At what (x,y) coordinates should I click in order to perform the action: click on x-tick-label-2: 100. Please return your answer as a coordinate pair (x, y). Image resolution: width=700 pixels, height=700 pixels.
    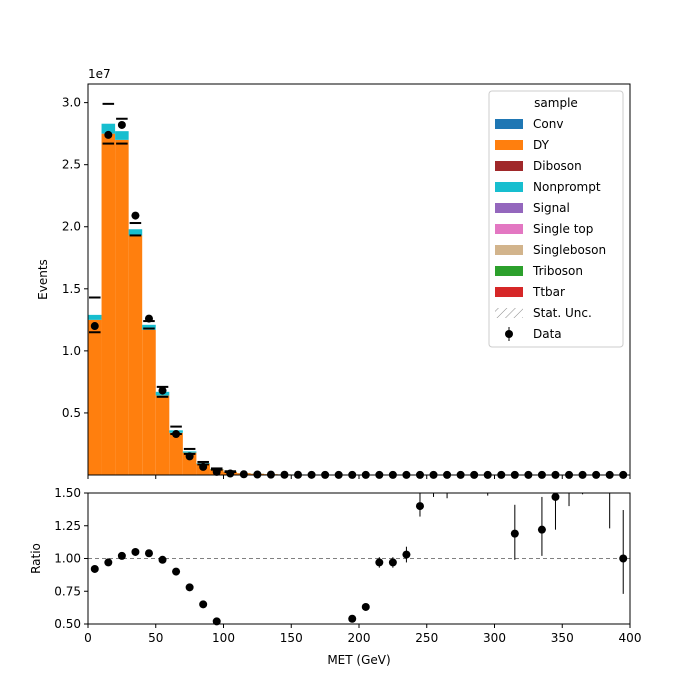
    Looking at the image, I should click on (223, 638).